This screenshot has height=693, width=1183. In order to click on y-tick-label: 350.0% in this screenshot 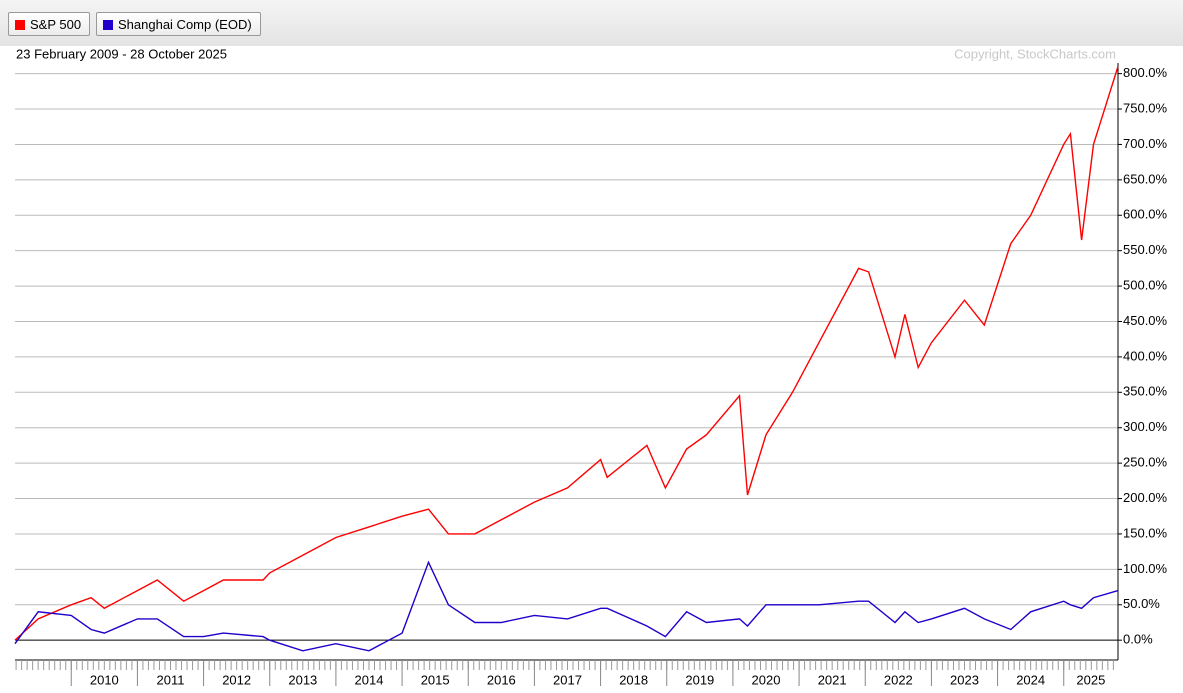, I will do `click(1145, 391)`.